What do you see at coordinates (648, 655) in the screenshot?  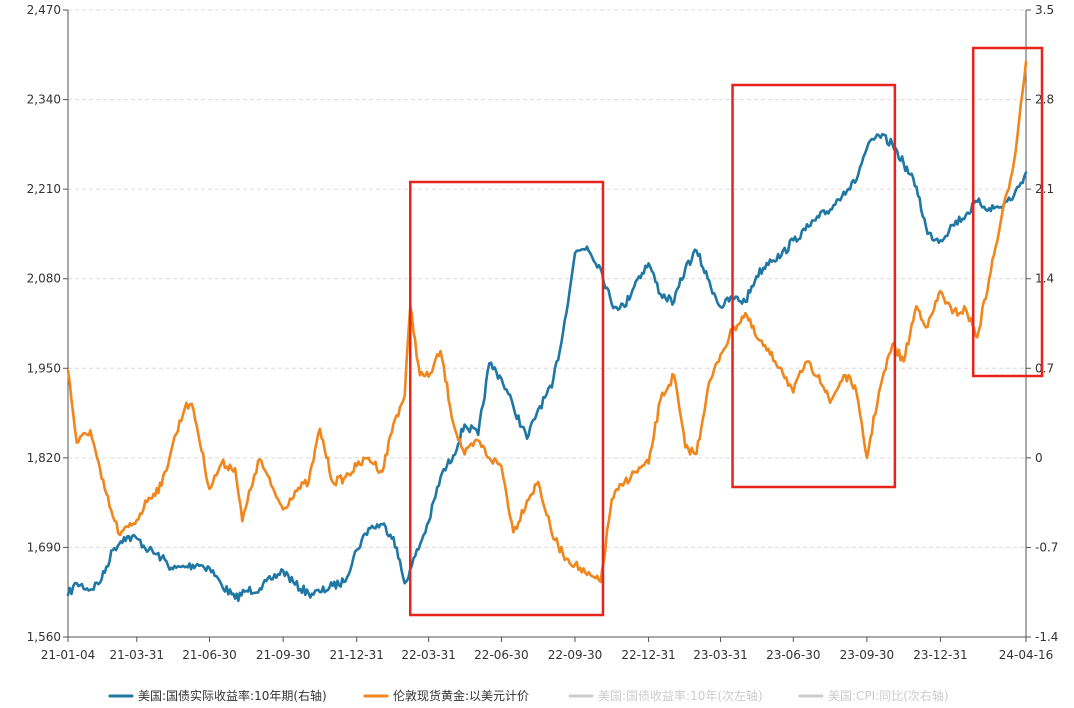 I see `x-axis-tick-label: 22-12-31` at bounding box center [648, 655].